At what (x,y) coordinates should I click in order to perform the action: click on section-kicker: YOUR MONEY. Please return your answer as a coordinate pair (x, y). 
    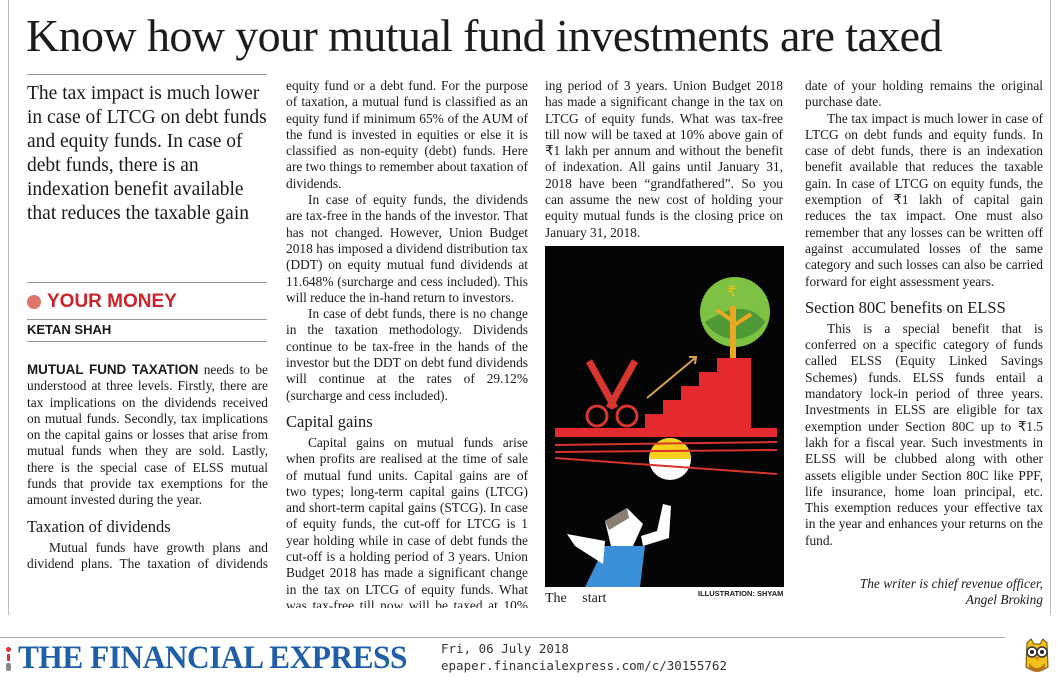
    Looking at the image, I should click on (102, 302).